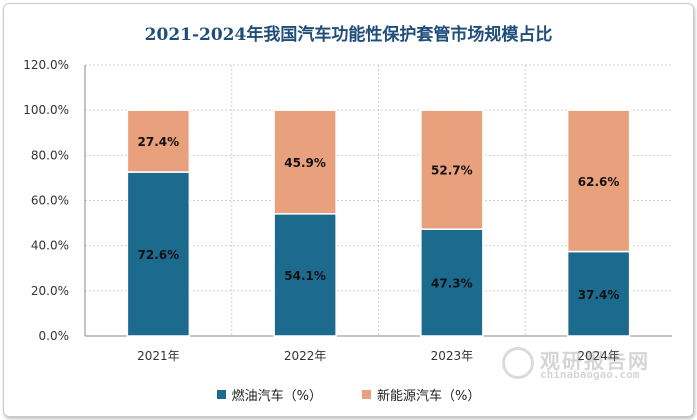  Describe the element at coordinates (429, 396) in the screenshot. I see `legend-label-nev: 新能源汽车（%）` at that location.